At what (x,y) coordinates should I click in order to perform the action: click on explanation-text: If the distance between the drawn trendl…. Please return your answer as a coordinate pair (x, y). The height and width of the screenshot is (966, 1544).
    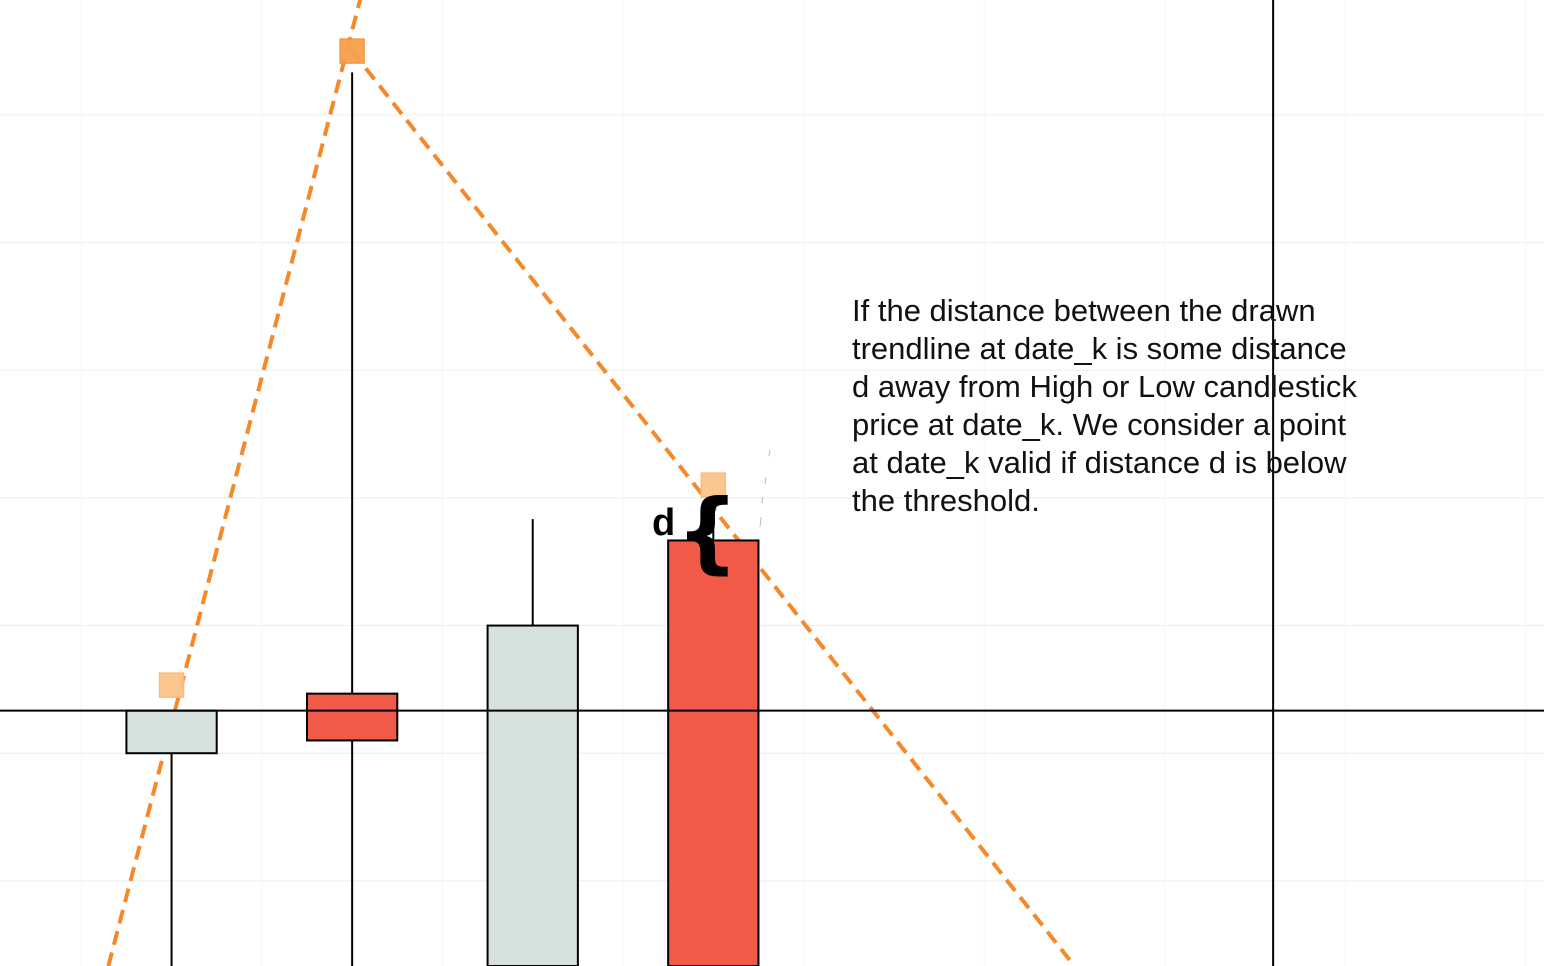
    Looking at the image, I should click on (1104, 405).